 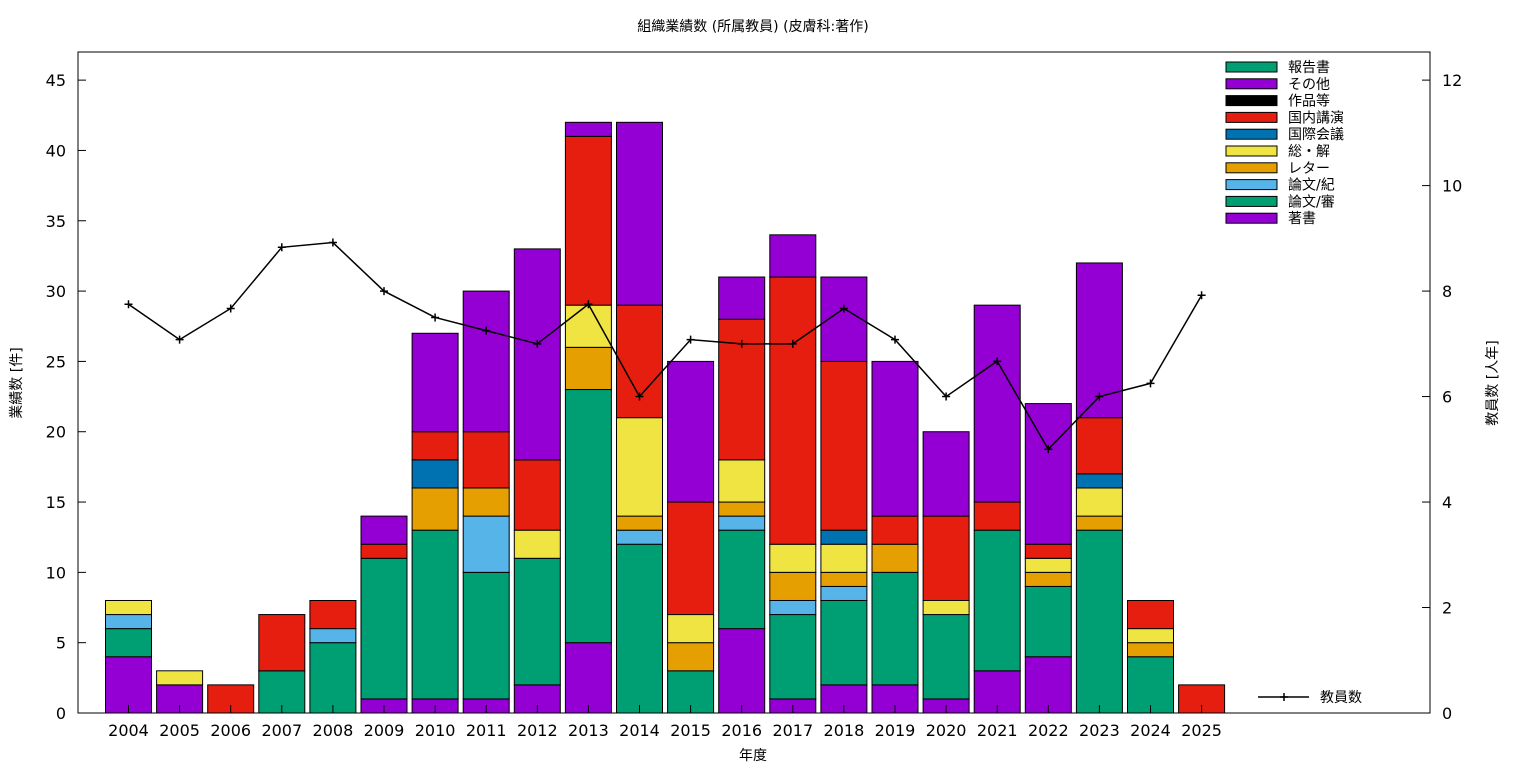 What do you see at coordinates (997, 730) in the screenshot?
I see `x-tick-label: 2021` at bounding box center [997, 730].